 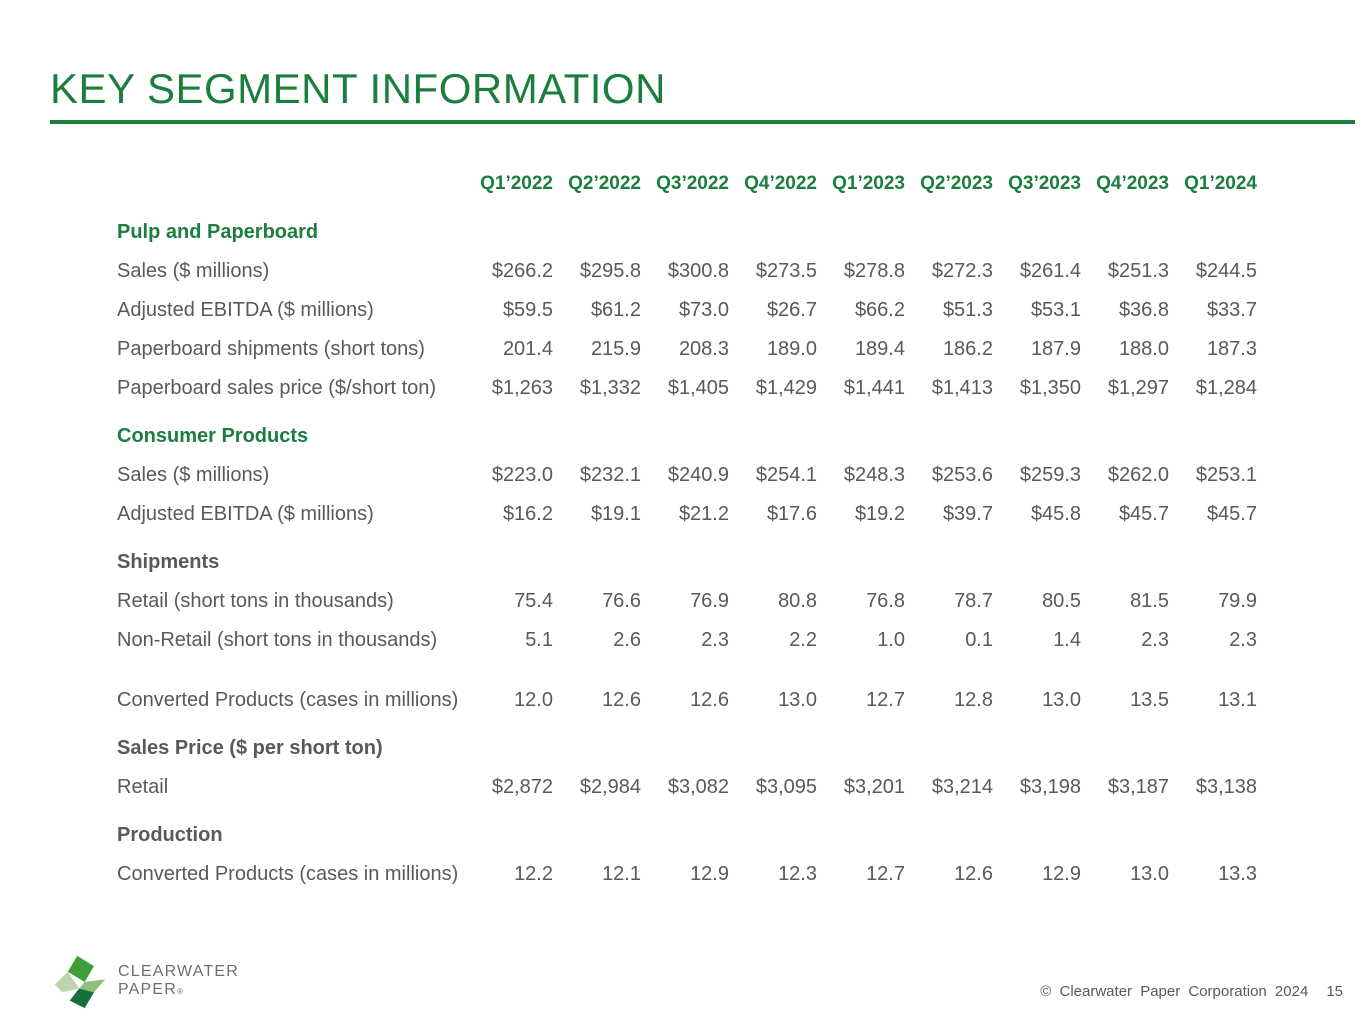 I want to click on row-label: Sales ($ millions), so click(x=193, y=475).